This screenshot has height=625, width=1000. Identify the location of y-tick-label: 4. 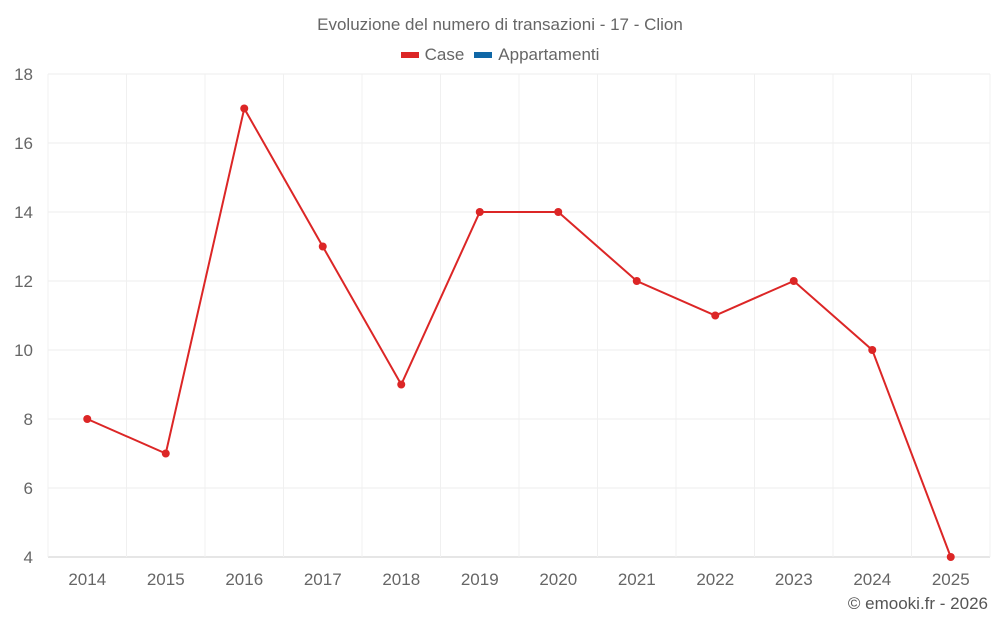
(28, 557).